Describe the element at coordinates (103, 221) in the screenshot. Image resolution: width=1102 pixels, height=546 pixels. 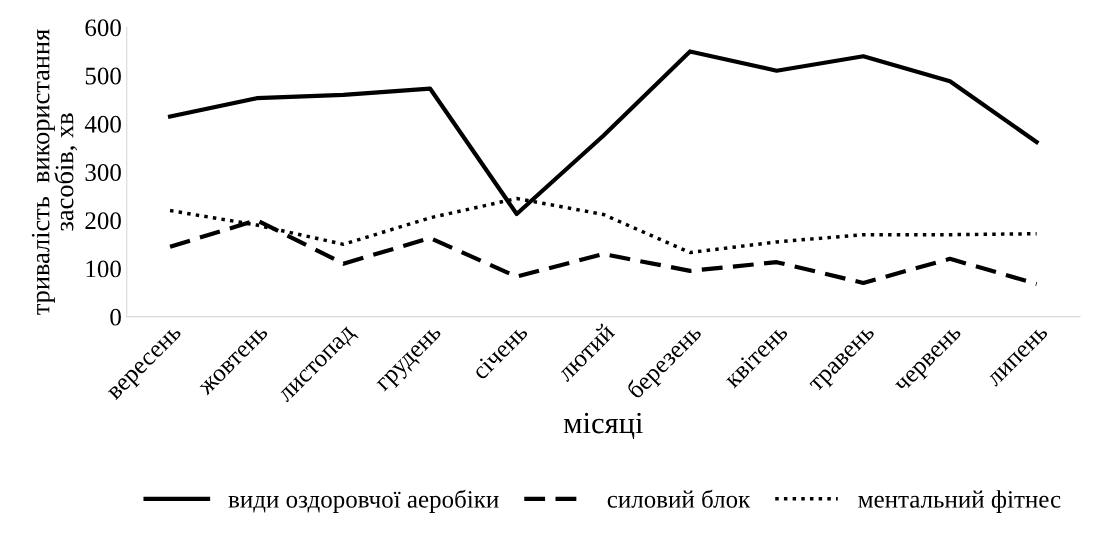
I see `y-tick-label: 200` at that location.